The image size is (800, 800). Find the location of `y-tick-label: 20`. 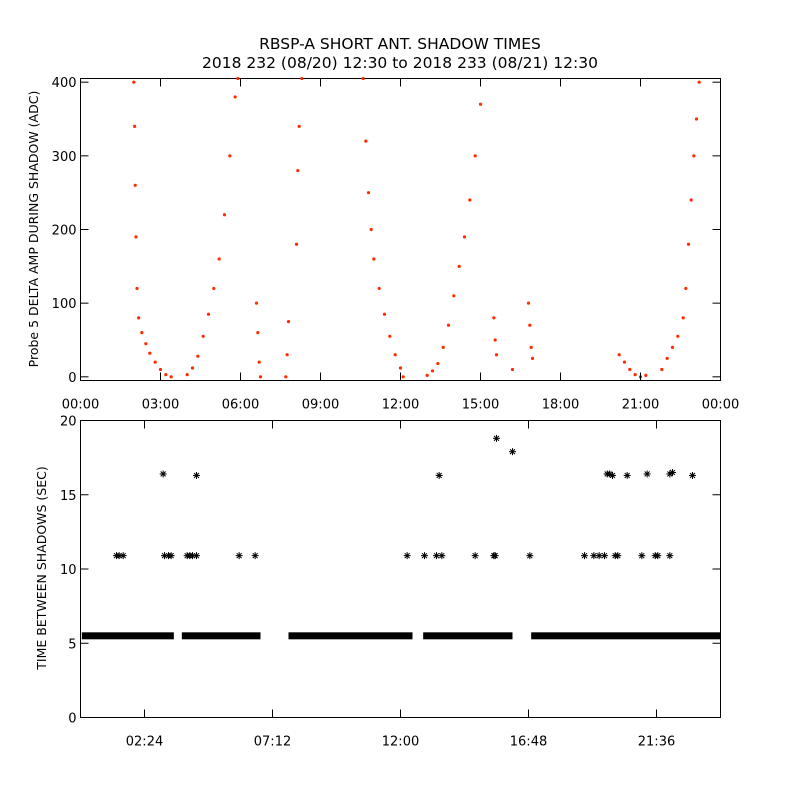

y-tick-label: 20 is located at coordinates (68, 422).